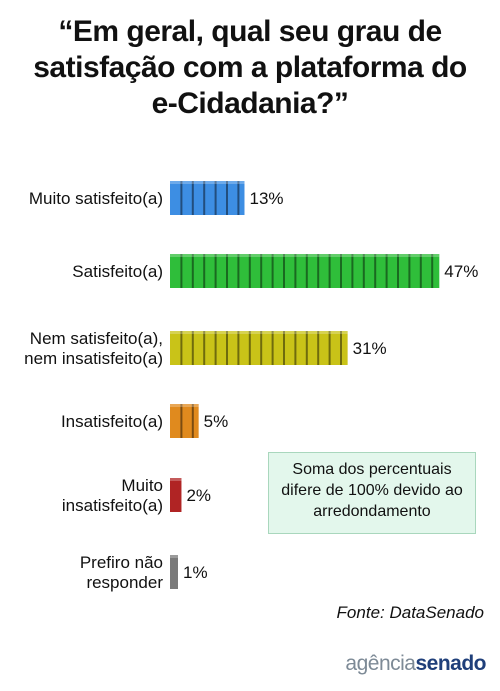 The width and height of the screenshot is (500, 691). What do you see at coordinates (121, 562) in the screenshot?
I see `category-label: Prefiro não` at bounding box center [121, 562].